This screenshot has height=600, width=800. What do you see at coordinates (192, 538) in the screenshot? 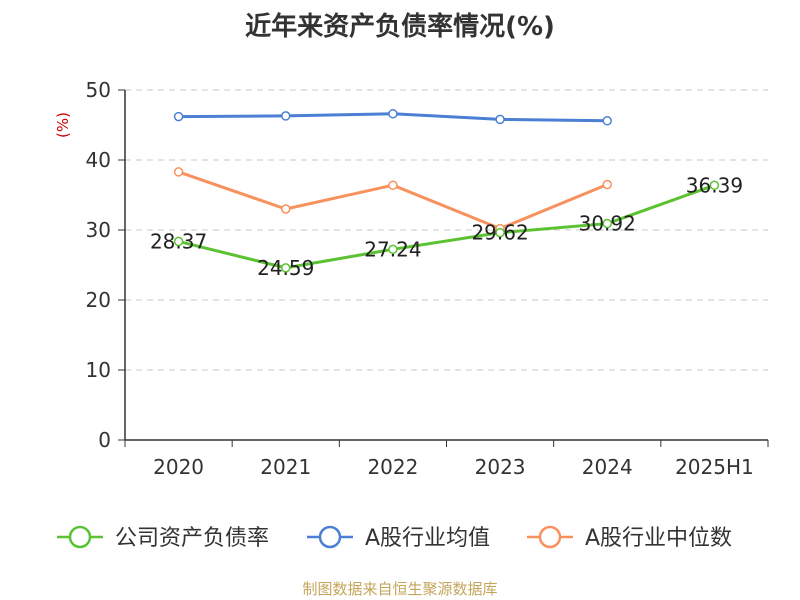
I see `legend-label-0: 公司资产负债率` at bounding box center [192, 538].